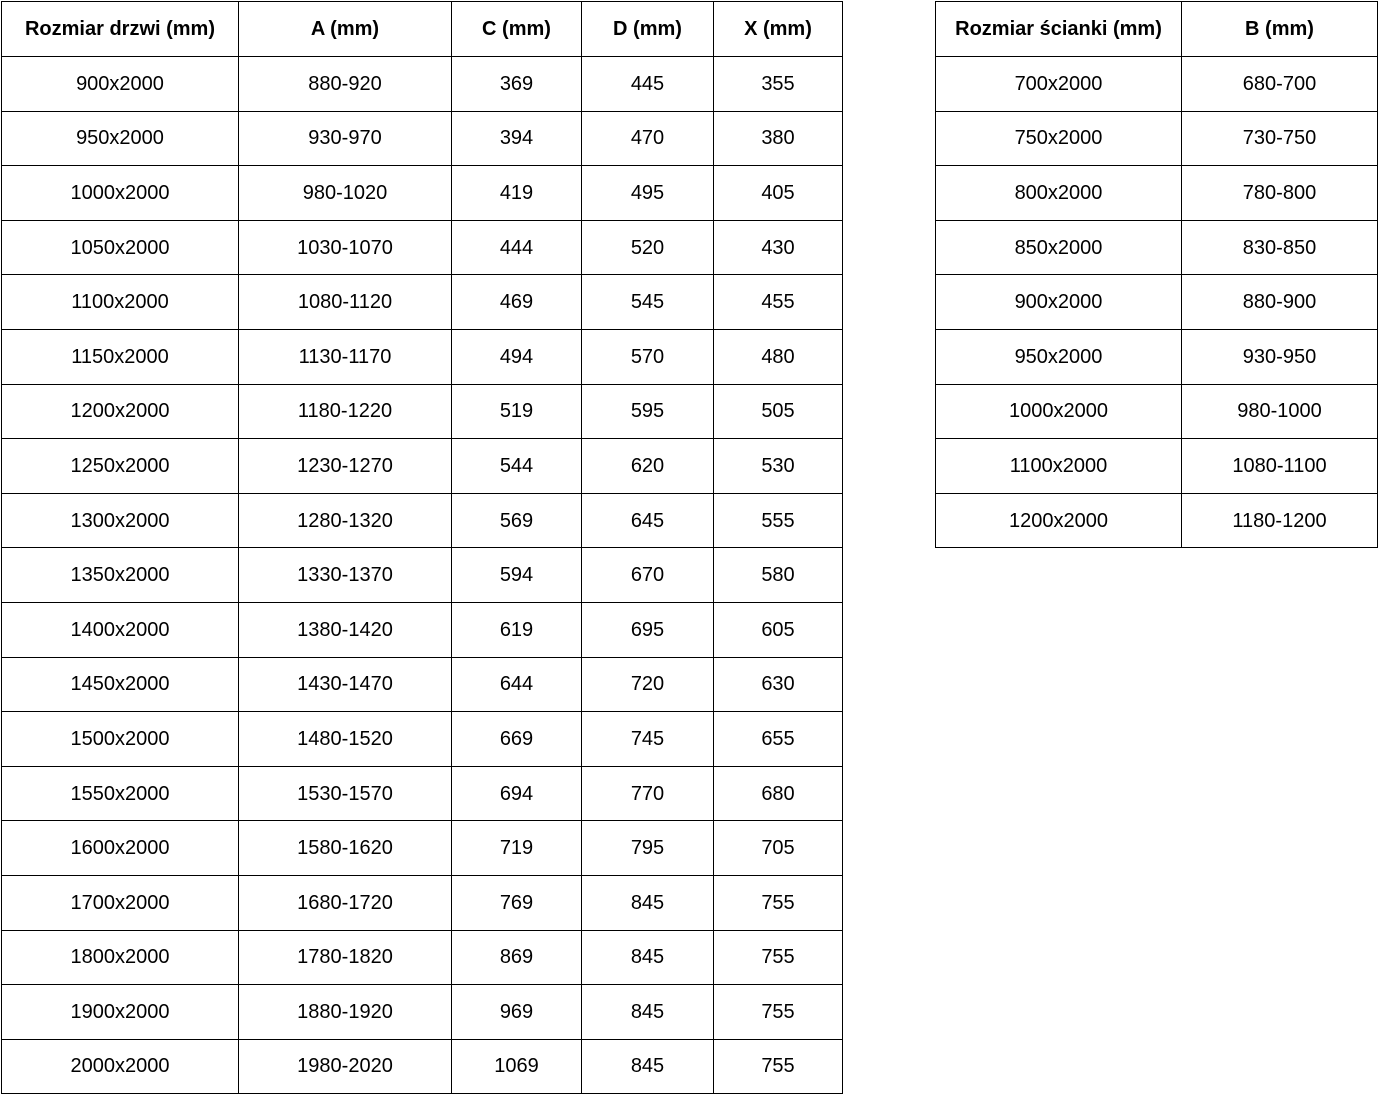 This screenshot has height=1094, width=1390. Describe the element at coordinates (1058, 411) in the screenshot. I see `cell-wall-size: 1000x2000` at that location.